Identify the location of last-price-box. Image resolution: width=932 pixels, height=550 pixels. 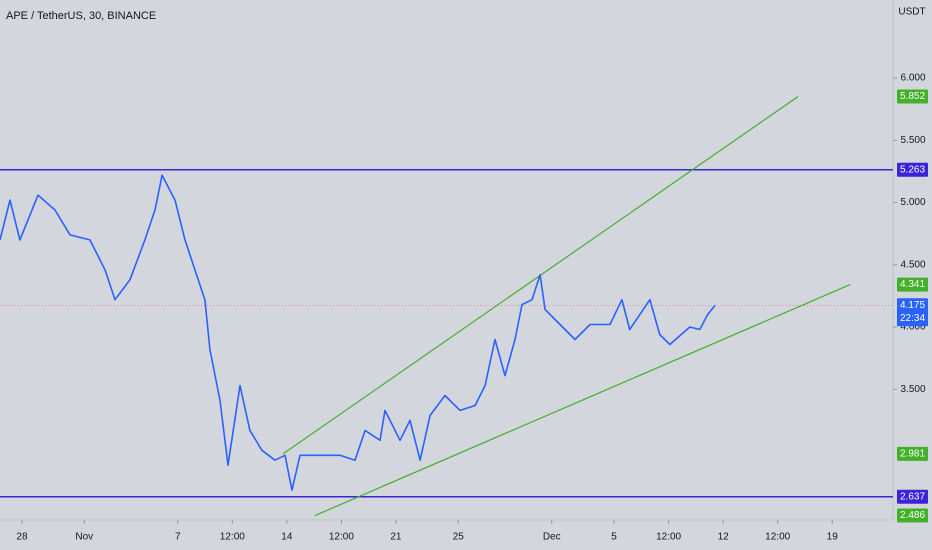
(912, 312).